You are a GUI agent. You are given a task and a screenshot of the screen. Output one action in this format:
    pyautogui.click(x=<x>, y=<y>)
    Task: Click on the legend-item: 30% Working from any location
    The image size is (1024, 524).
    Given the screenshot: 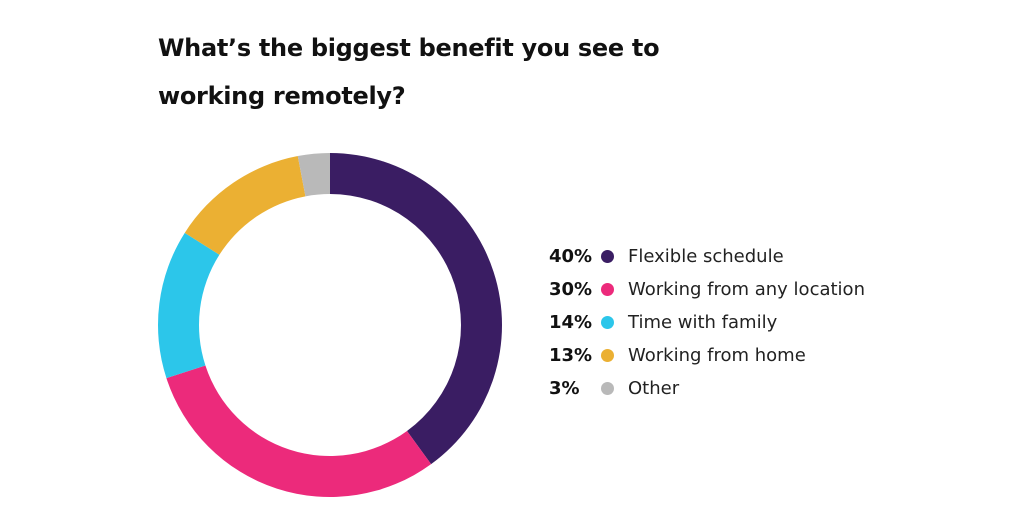 What is the action you would take?
    pyautogui.click(x=707, y=289)
    